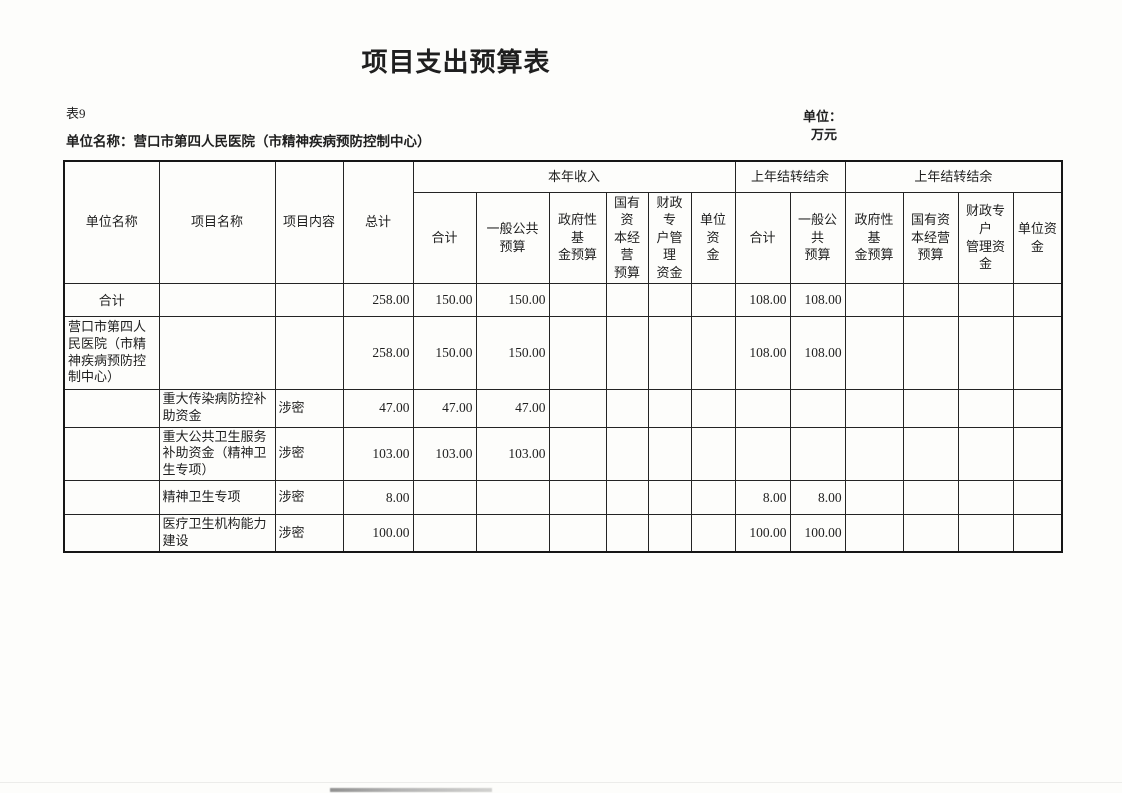 Image resolution: width=1122 pixels, height=793 pixels. Describe the element at coordinates (217, 533) in the screenshot. I see `cell-project-name: 医疗卫生机构能力建设` at that location.